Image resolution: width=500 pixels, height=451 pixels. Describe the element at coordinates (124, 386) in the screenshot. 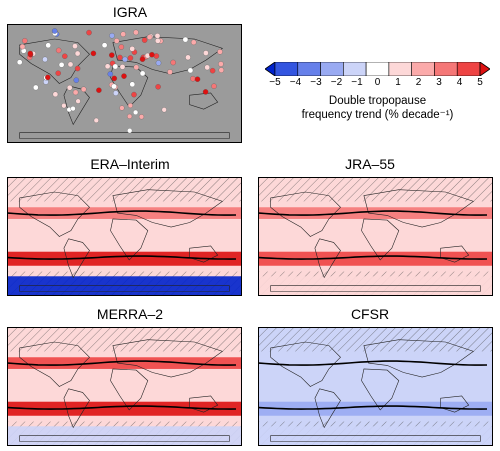

I see `merra2-map` at that location.